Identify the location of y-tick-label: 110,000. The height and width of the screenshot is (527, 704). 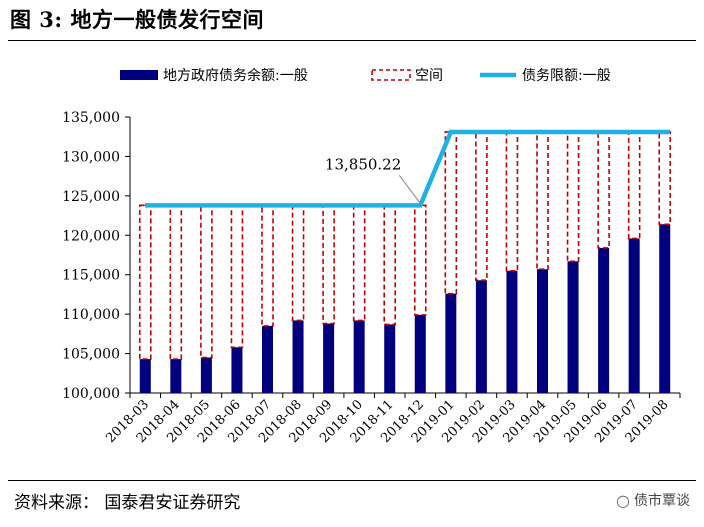
(91, 315).